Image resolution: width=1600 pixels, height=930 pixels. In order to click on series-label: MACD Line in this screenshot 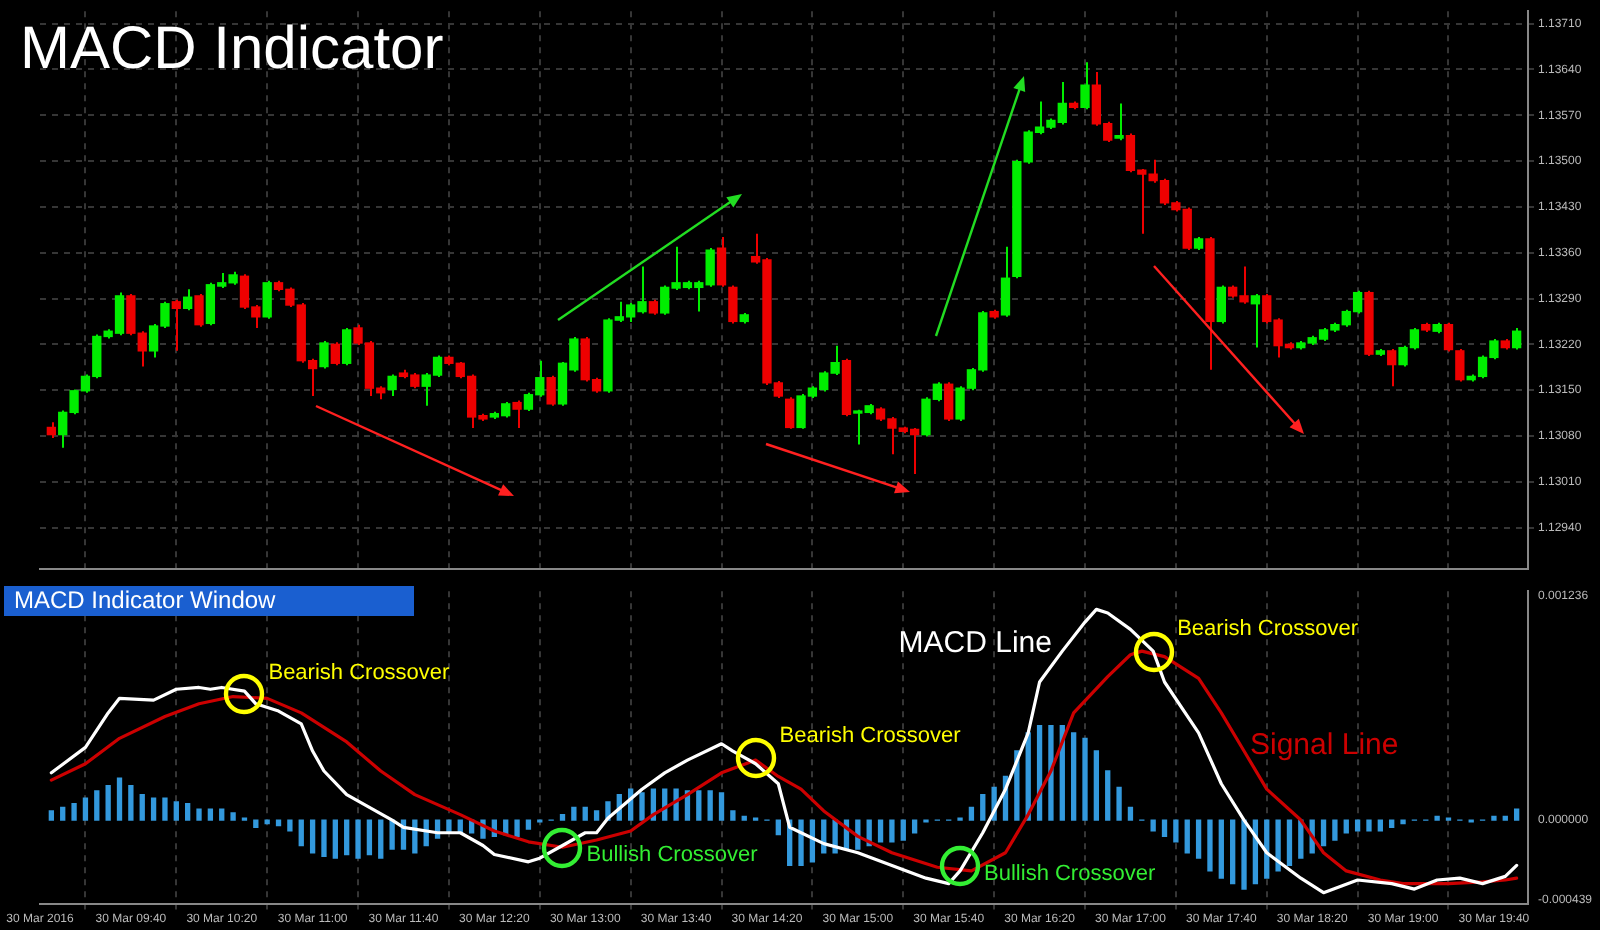, I will do `click(975, 643)`.